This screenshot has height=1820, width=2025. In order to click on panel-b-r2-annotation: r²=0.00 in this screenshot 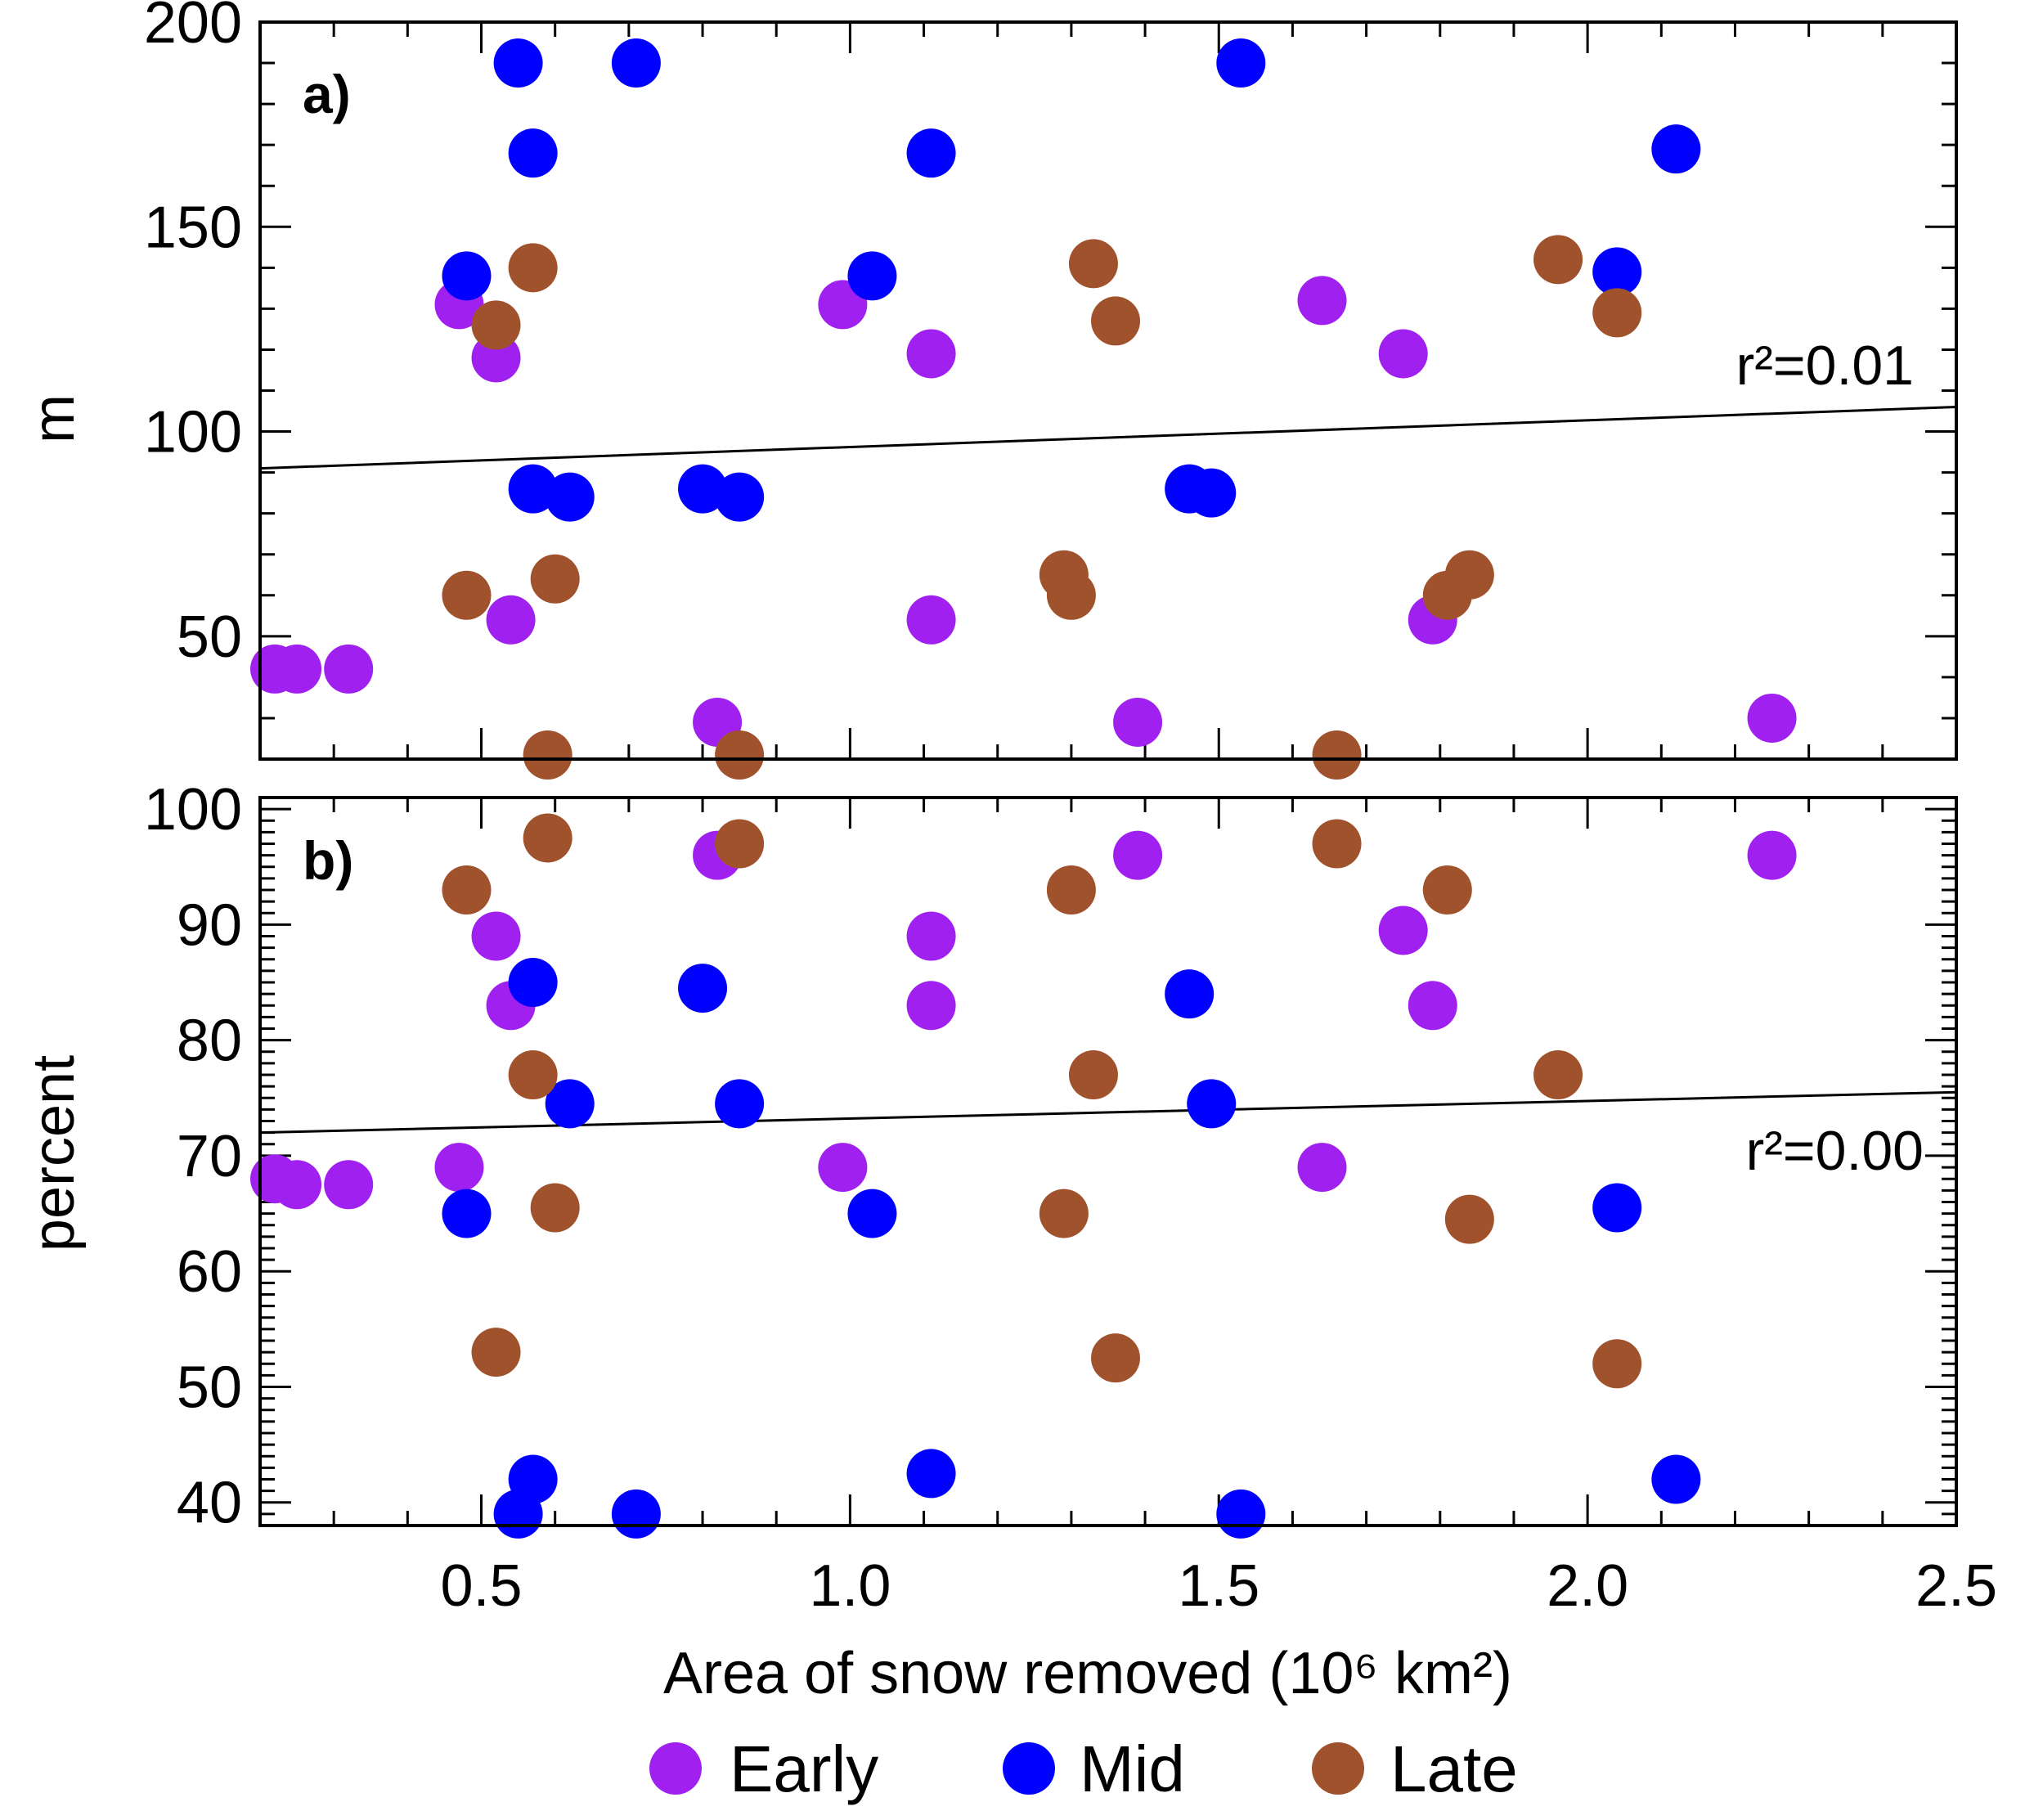, I will do `click(1835, 1151)`.